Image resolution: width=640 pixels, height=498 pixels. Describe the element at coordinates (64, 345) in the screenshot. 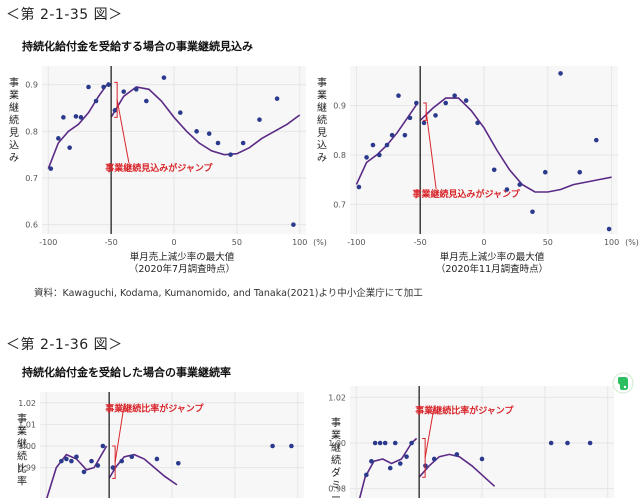

I see `figure-title-36: ＜第 2-1-36 図＞` at that location.